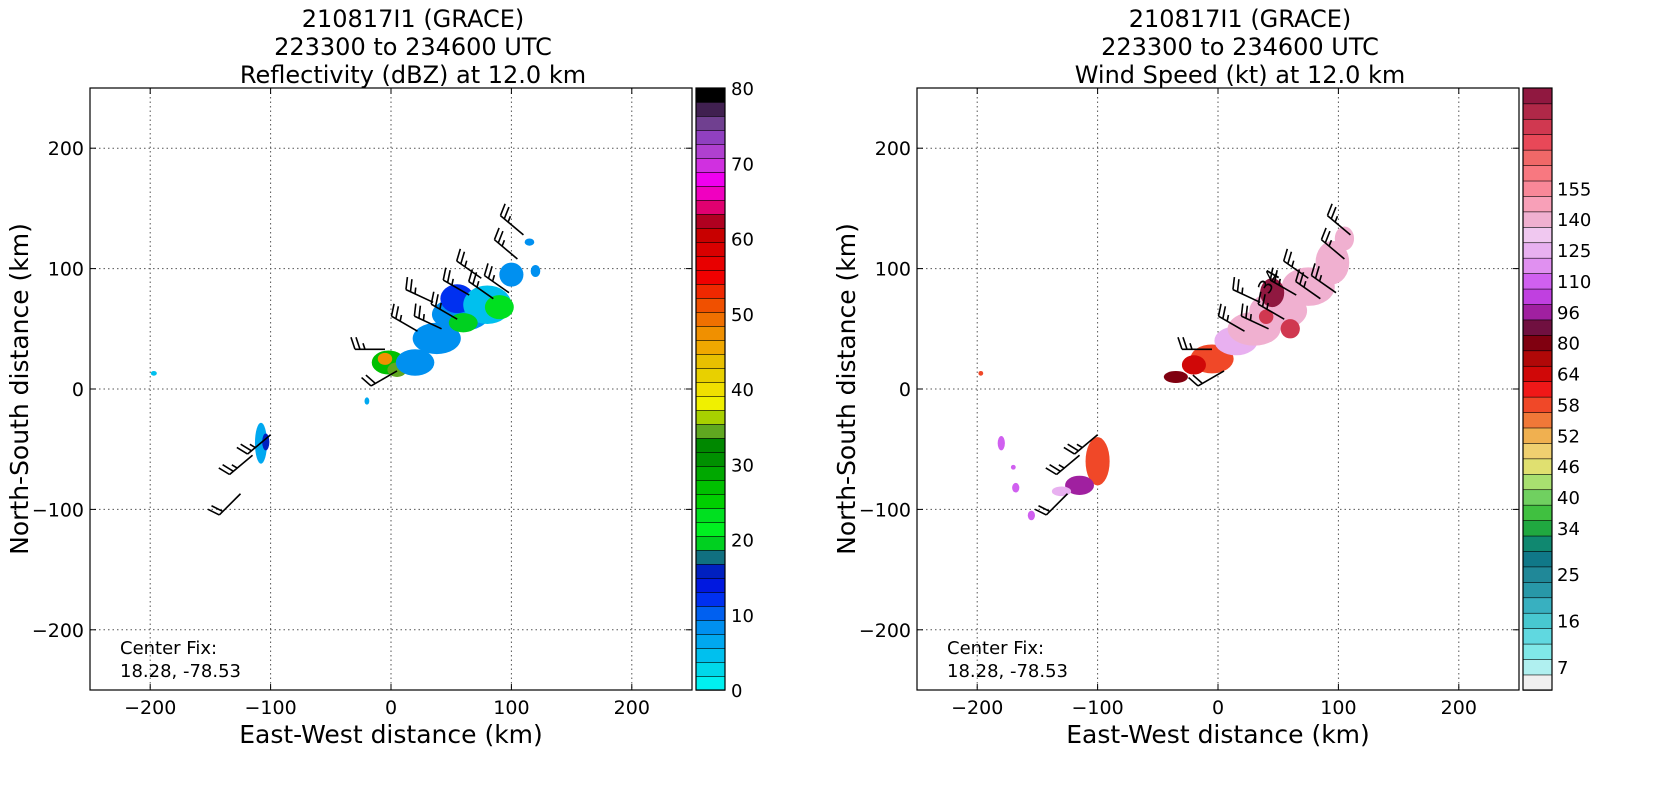  Describe the element at coordinates (1568, 375) in the screenshot. I see `colorbar-tick-label: 64` at that location.